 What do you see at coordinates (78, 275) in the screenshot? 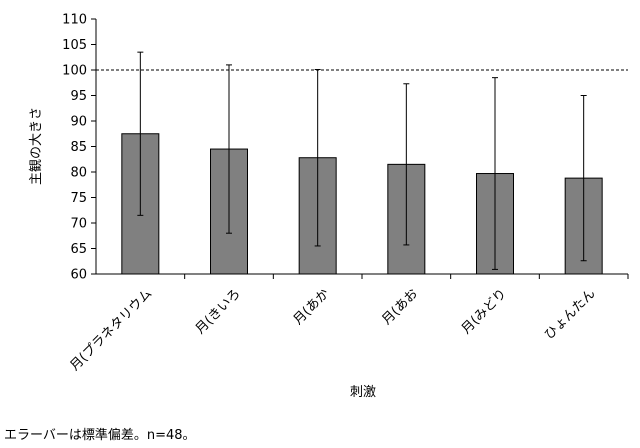
I see `y-tick-label: 60` at bounding box center [78, 275].